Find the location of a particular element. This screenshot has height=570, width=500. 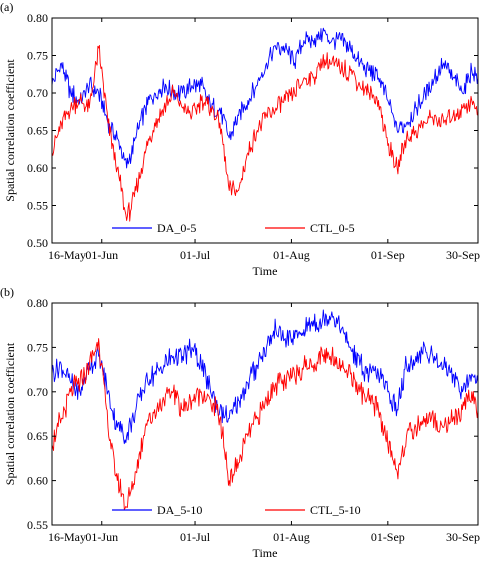

legend-label-DA_5-10: DA_5-10 is located at coordinates (179, 510).